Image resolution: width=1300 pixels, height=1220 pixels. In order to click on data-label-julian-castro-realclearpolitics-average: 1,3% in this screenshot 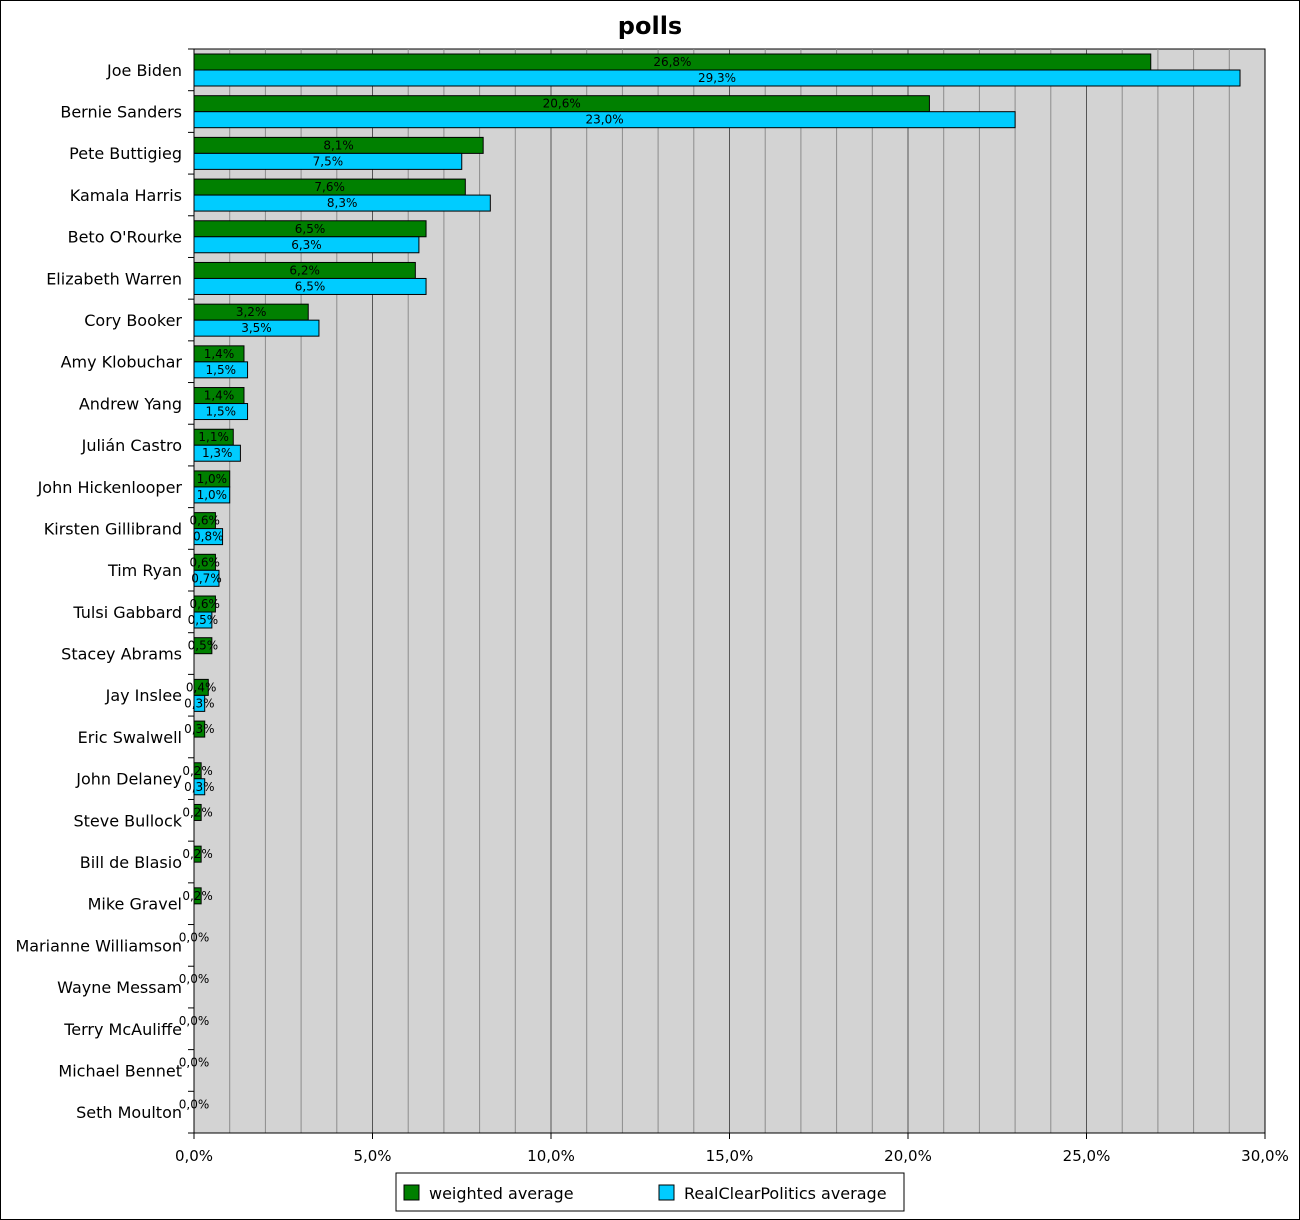, I will do `click(217, 453)`.